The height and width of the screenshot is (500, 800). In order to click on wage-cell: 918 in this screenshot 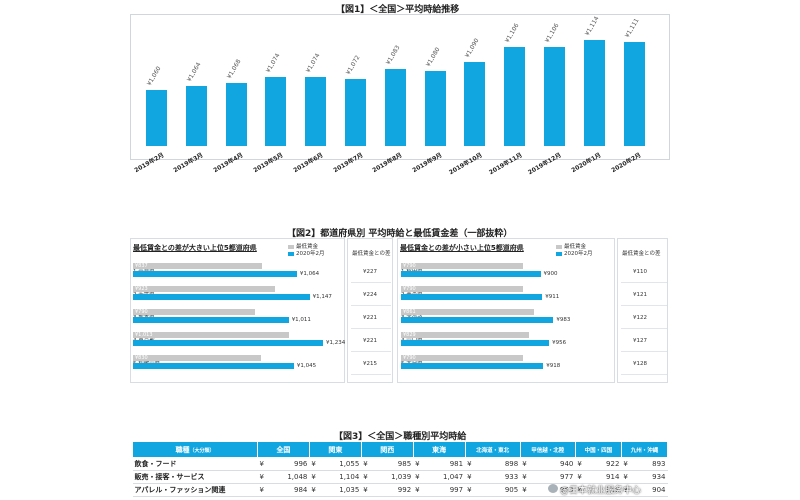, I will do `click(604, 490)`.